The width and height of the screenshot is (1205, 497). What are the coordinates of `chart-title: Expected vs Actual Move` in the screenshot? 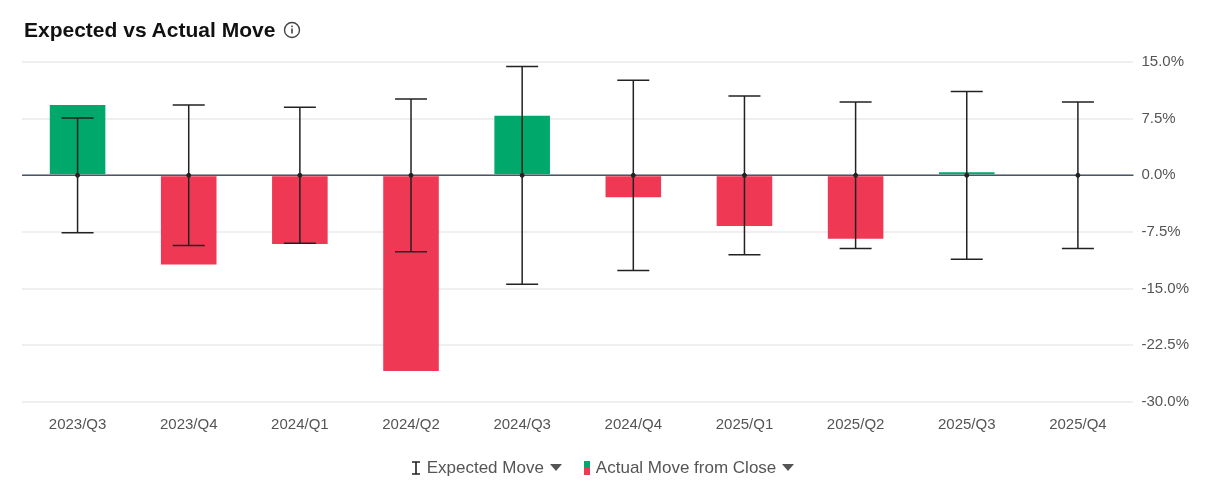 It's located at (150, 30).